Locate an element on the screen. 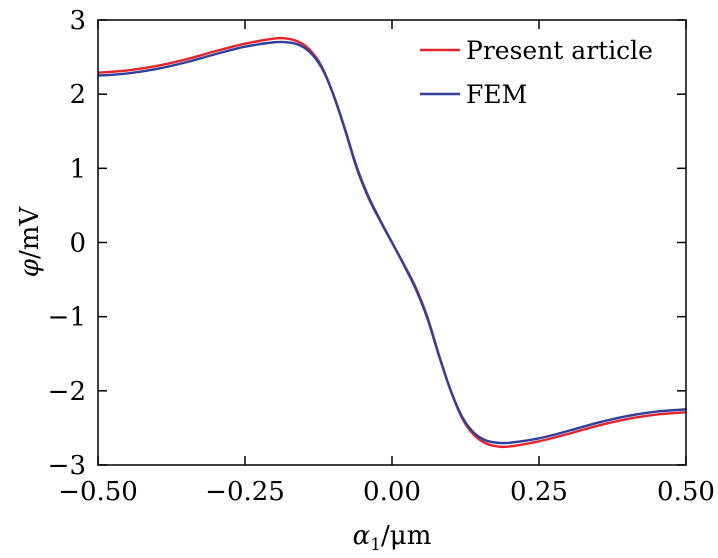 The width and height of the screenshot is (718, 558). y-axis-label: φ/mV is located at coordinates (30, 242).